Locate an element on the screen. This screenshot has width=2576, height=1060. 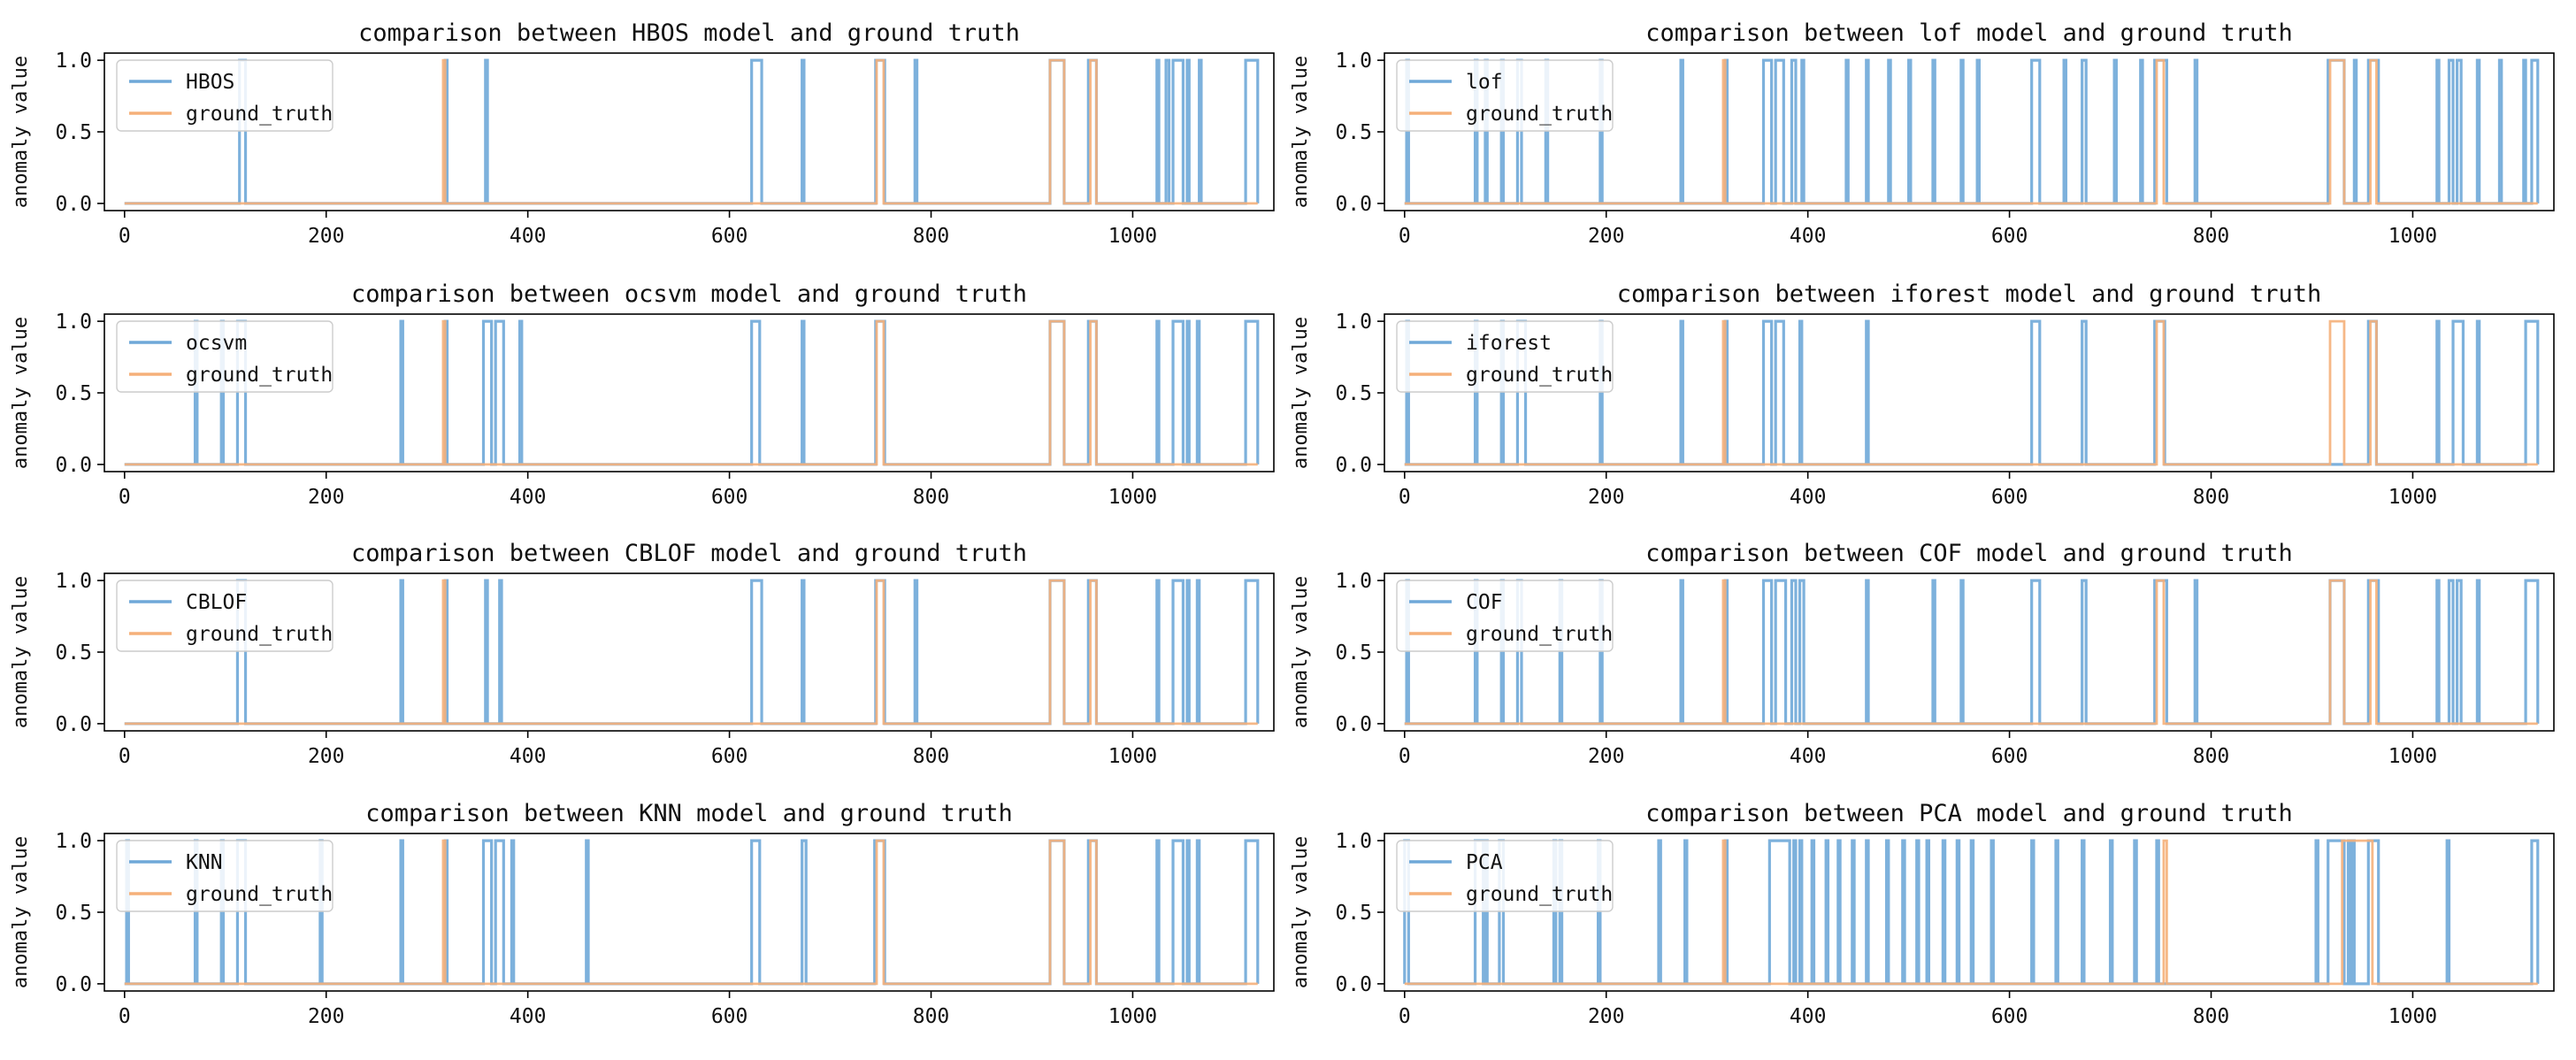
legend: iforest ground_truth is located at coordinates (1505, 357).